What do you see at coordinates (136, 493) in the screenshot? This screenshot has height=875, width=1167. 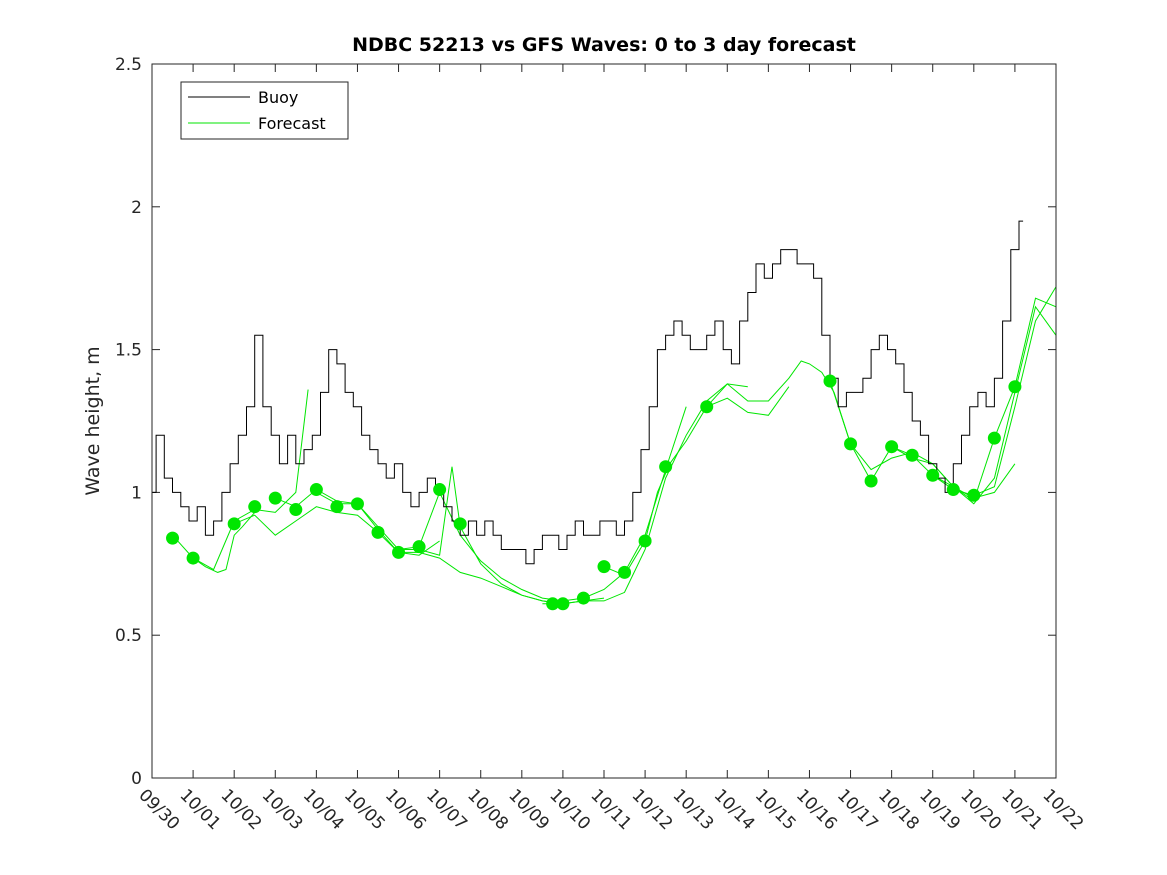 I see `y-tick-label: 1` at bounding box center [136, 493].